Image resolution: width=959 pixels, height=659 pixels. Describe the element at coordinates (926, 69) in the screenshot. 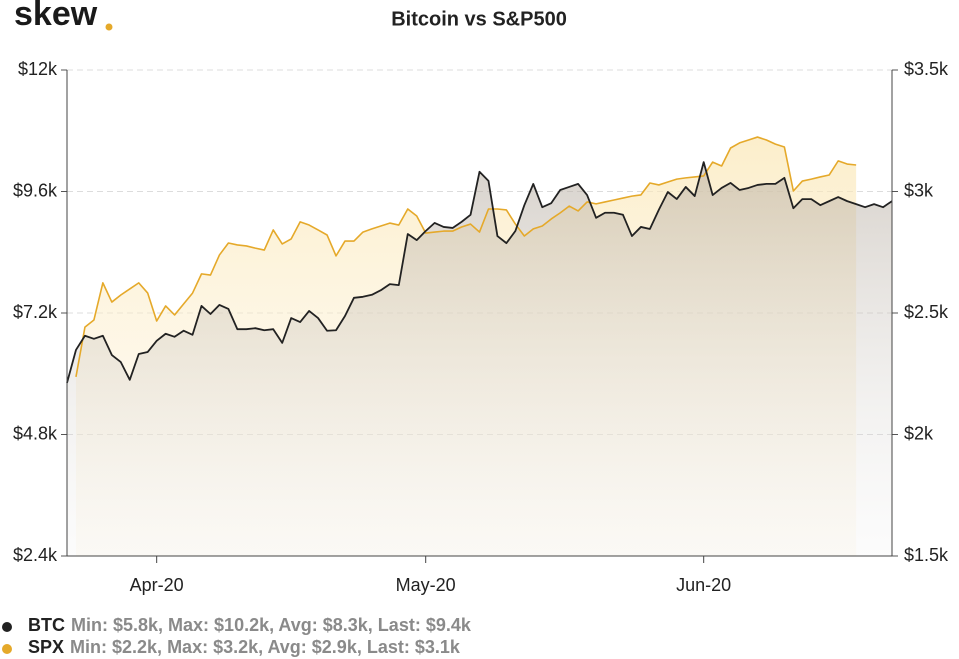

I see `y2-tick-label: $3.5k` at that location.